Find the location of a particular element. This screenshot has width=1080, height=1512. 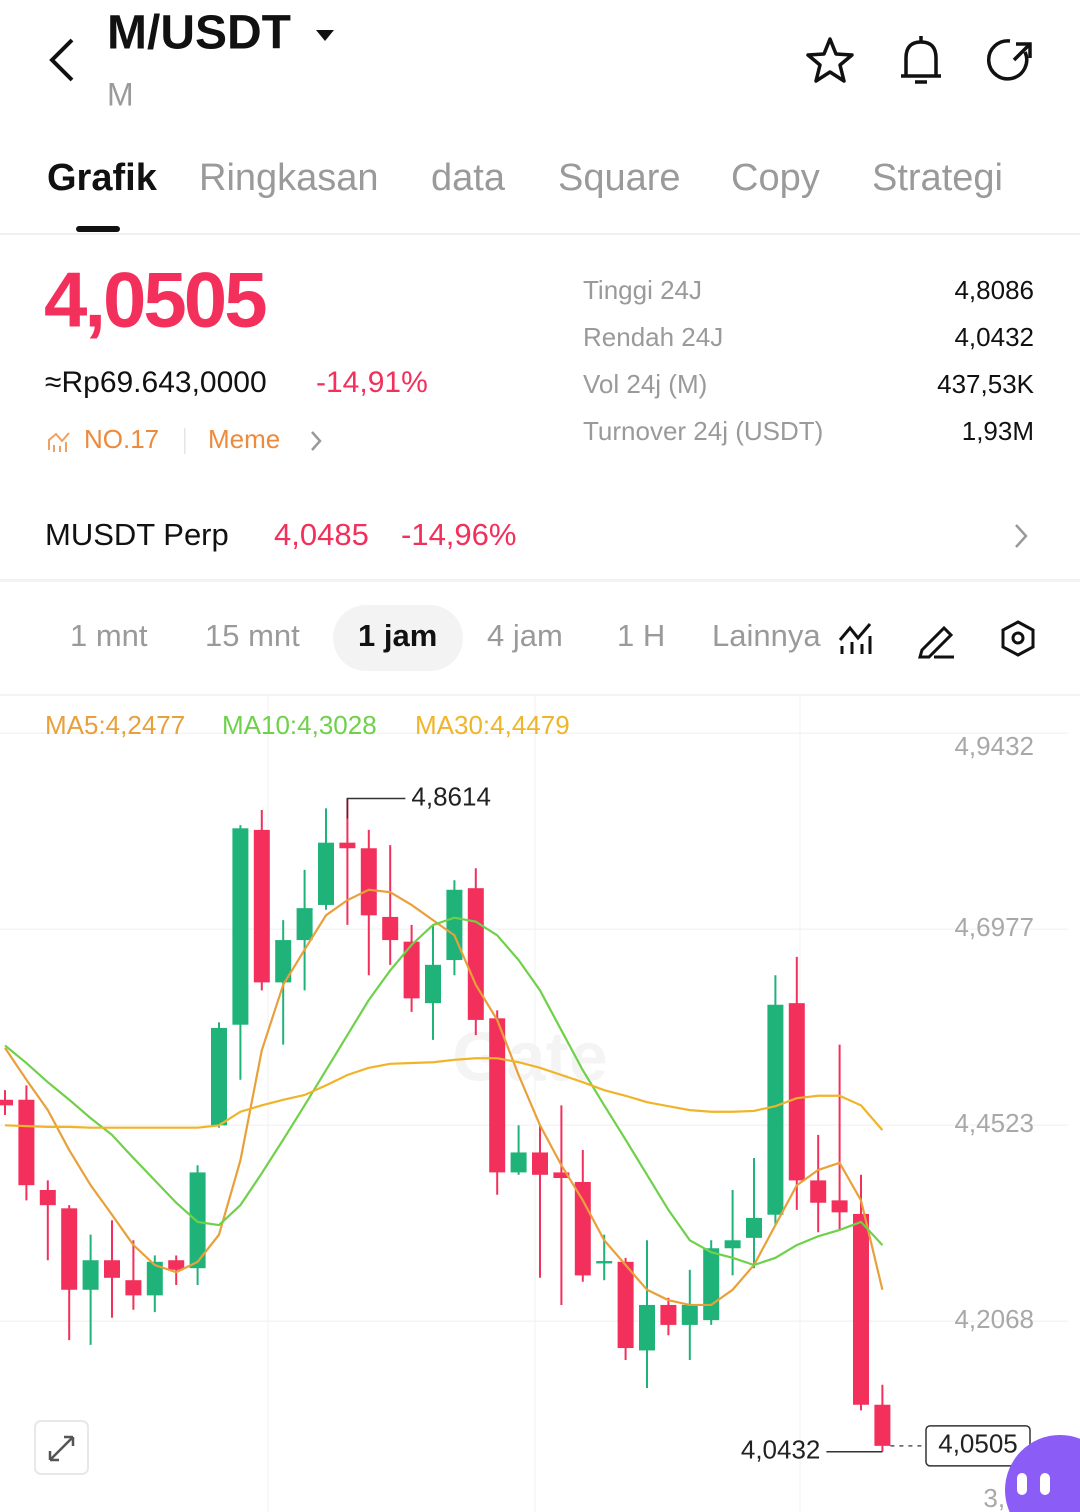

interval: 1 mnt is located at coordinates (109, 635).